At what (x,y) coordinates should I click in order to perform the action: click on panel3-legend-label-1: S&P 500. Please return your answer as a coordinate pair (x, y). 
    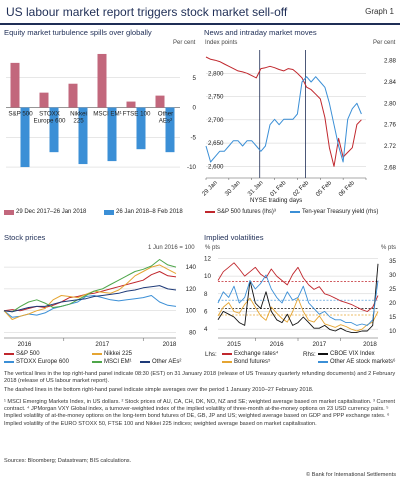
    Looking at the image, I should click on (28, 354).